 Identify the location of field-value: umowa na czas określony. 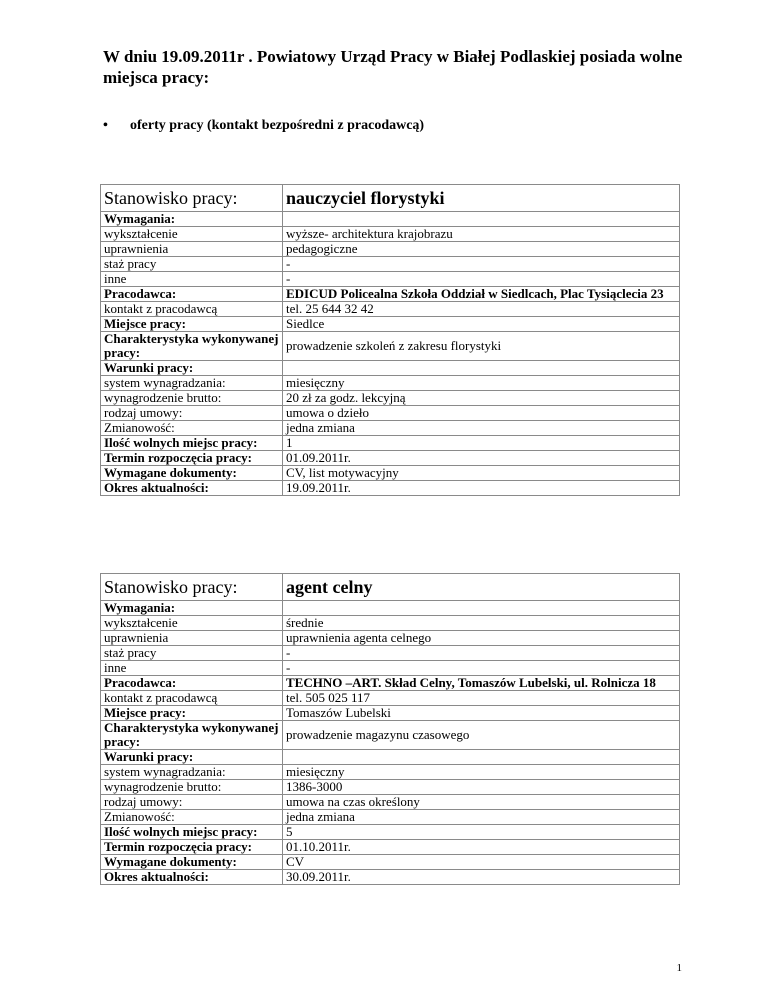
(481, 802).